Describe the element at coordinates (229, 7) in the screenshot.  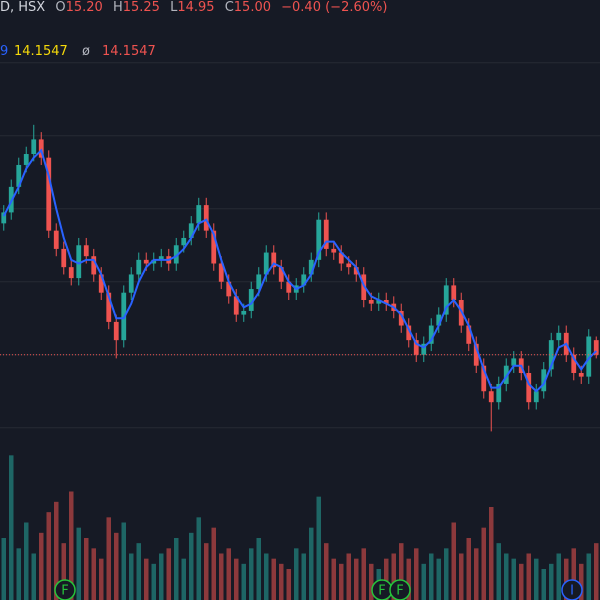
I see `close-label: C` at that location.